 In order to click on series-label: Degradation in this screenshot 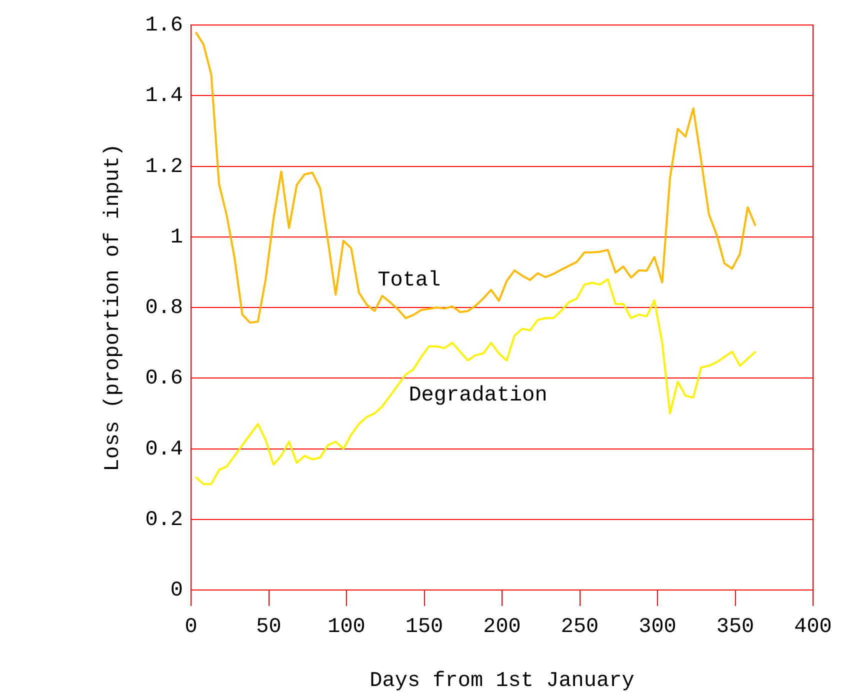, I will do `click(478, 396)`.